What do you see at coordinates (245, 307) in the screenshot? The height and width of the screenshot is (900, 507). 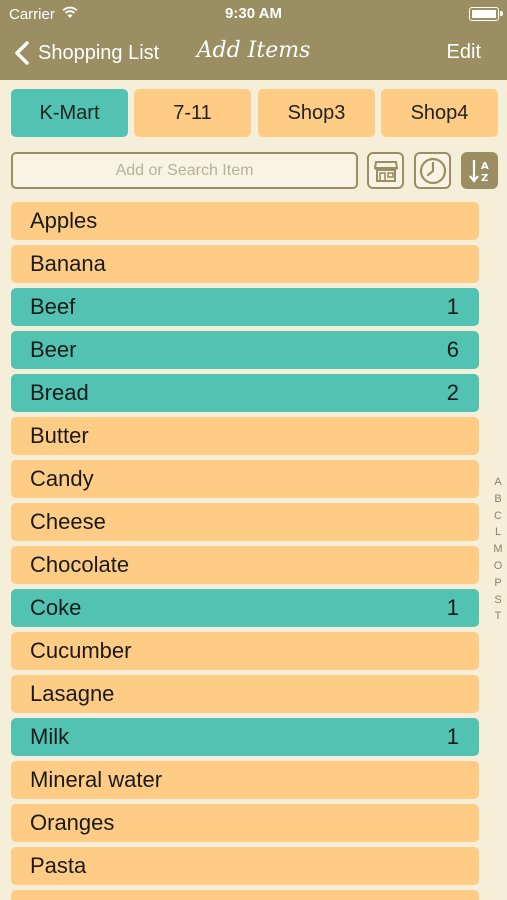 I see `list-item: Beef 1` at bounding box center [245, 307].